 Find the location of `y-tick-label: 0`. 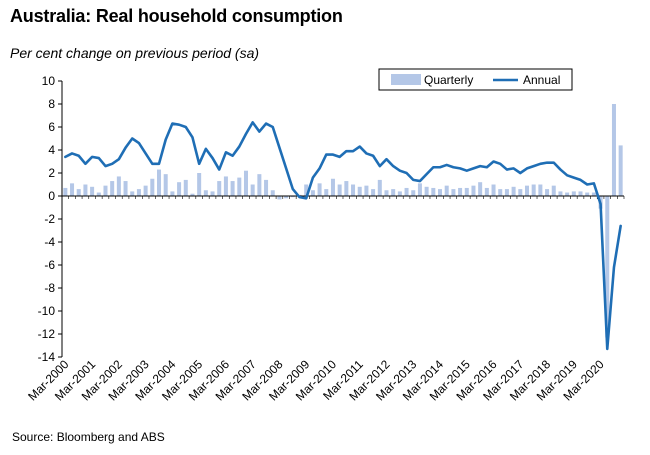

y-tick-label: 0 is located at coordinates (51, 196).